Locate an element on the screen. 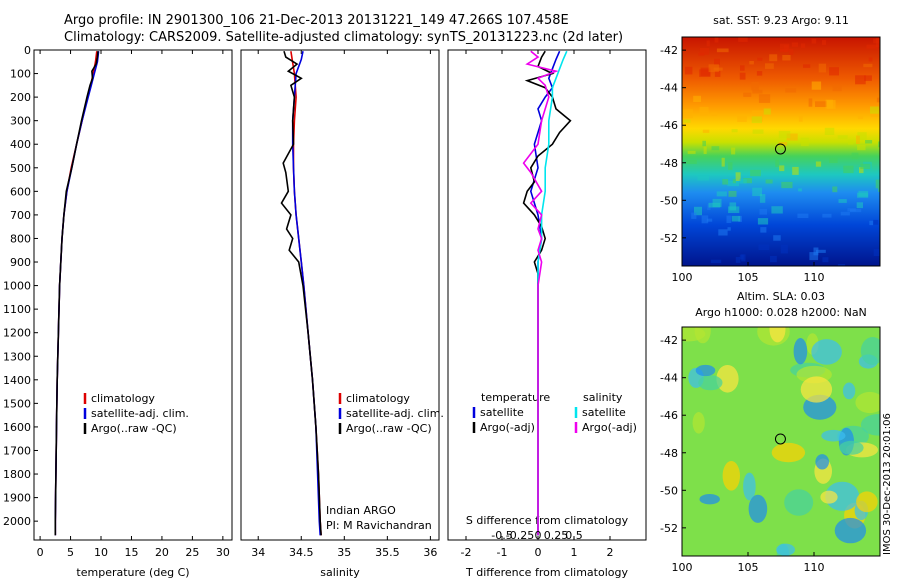 This screenshot has height=584, width=900. ytick-label-14: 1400 is located at coordinates (17, 380).